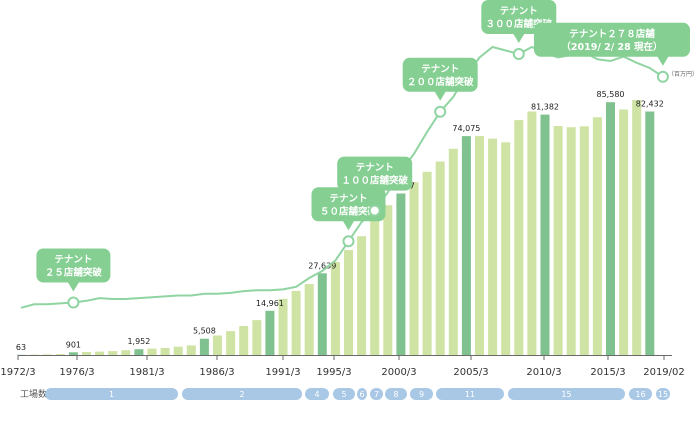 The width and height of the screenshot is (700, 424). I want to click on bar-value-label: 81,382, so click(545, 107).